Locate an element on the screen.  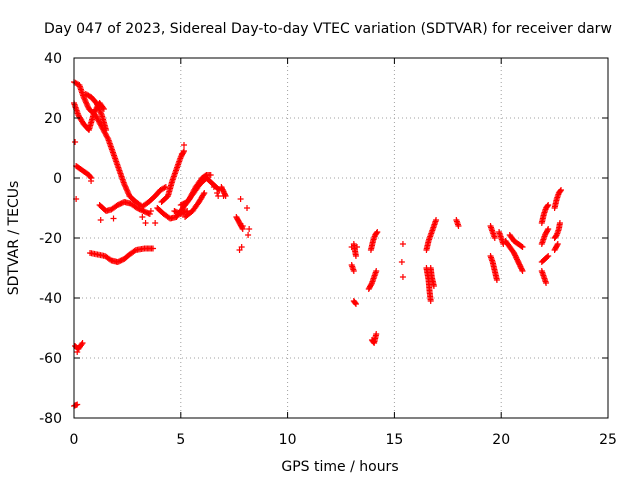
y-tick-label: -60 is located at coordinates (50, 359).